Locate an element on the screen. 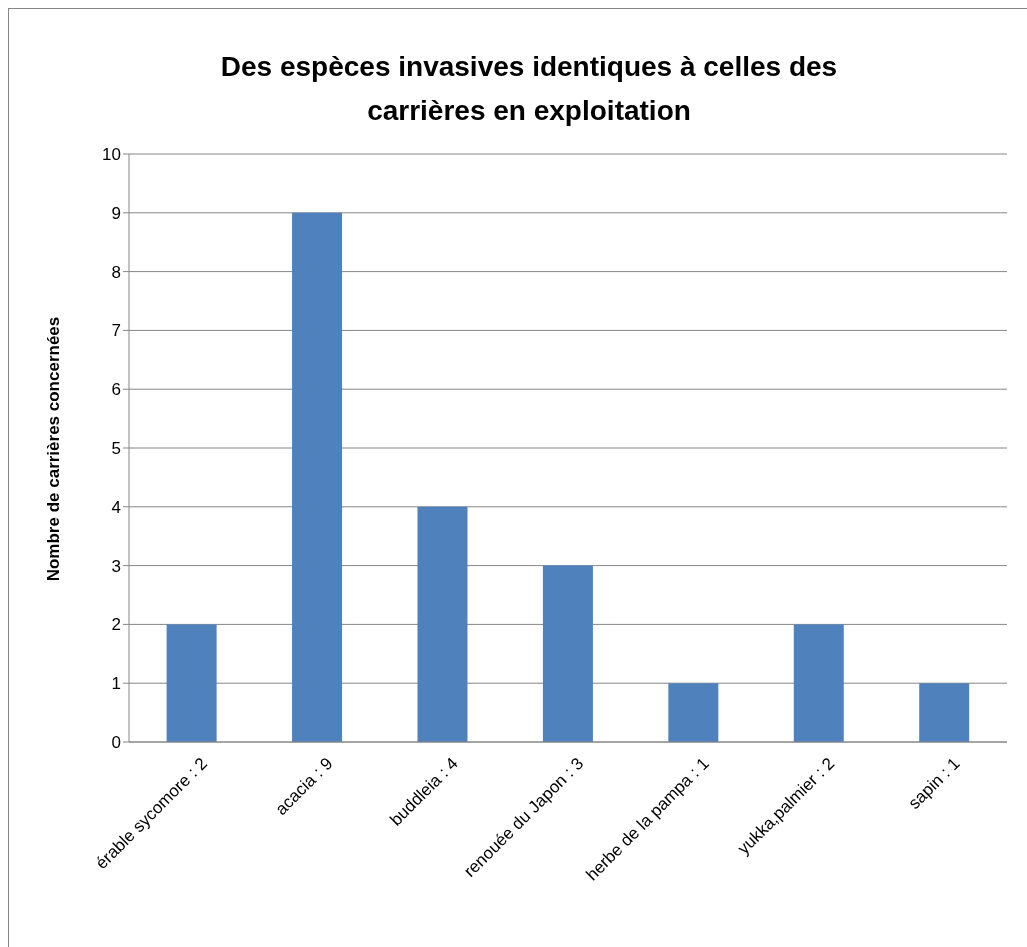 The height and width of the screenshot is (947, 1027). y-tick-label: 8 is located at coordinates (116, 272).